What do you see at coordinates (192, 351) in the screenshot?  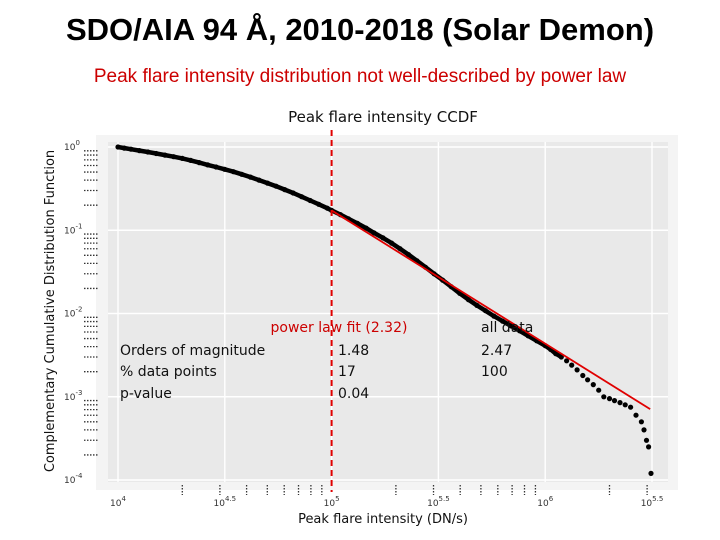 I see `table-row-label: Orders of magnitude` at bounding box center [192, 351].